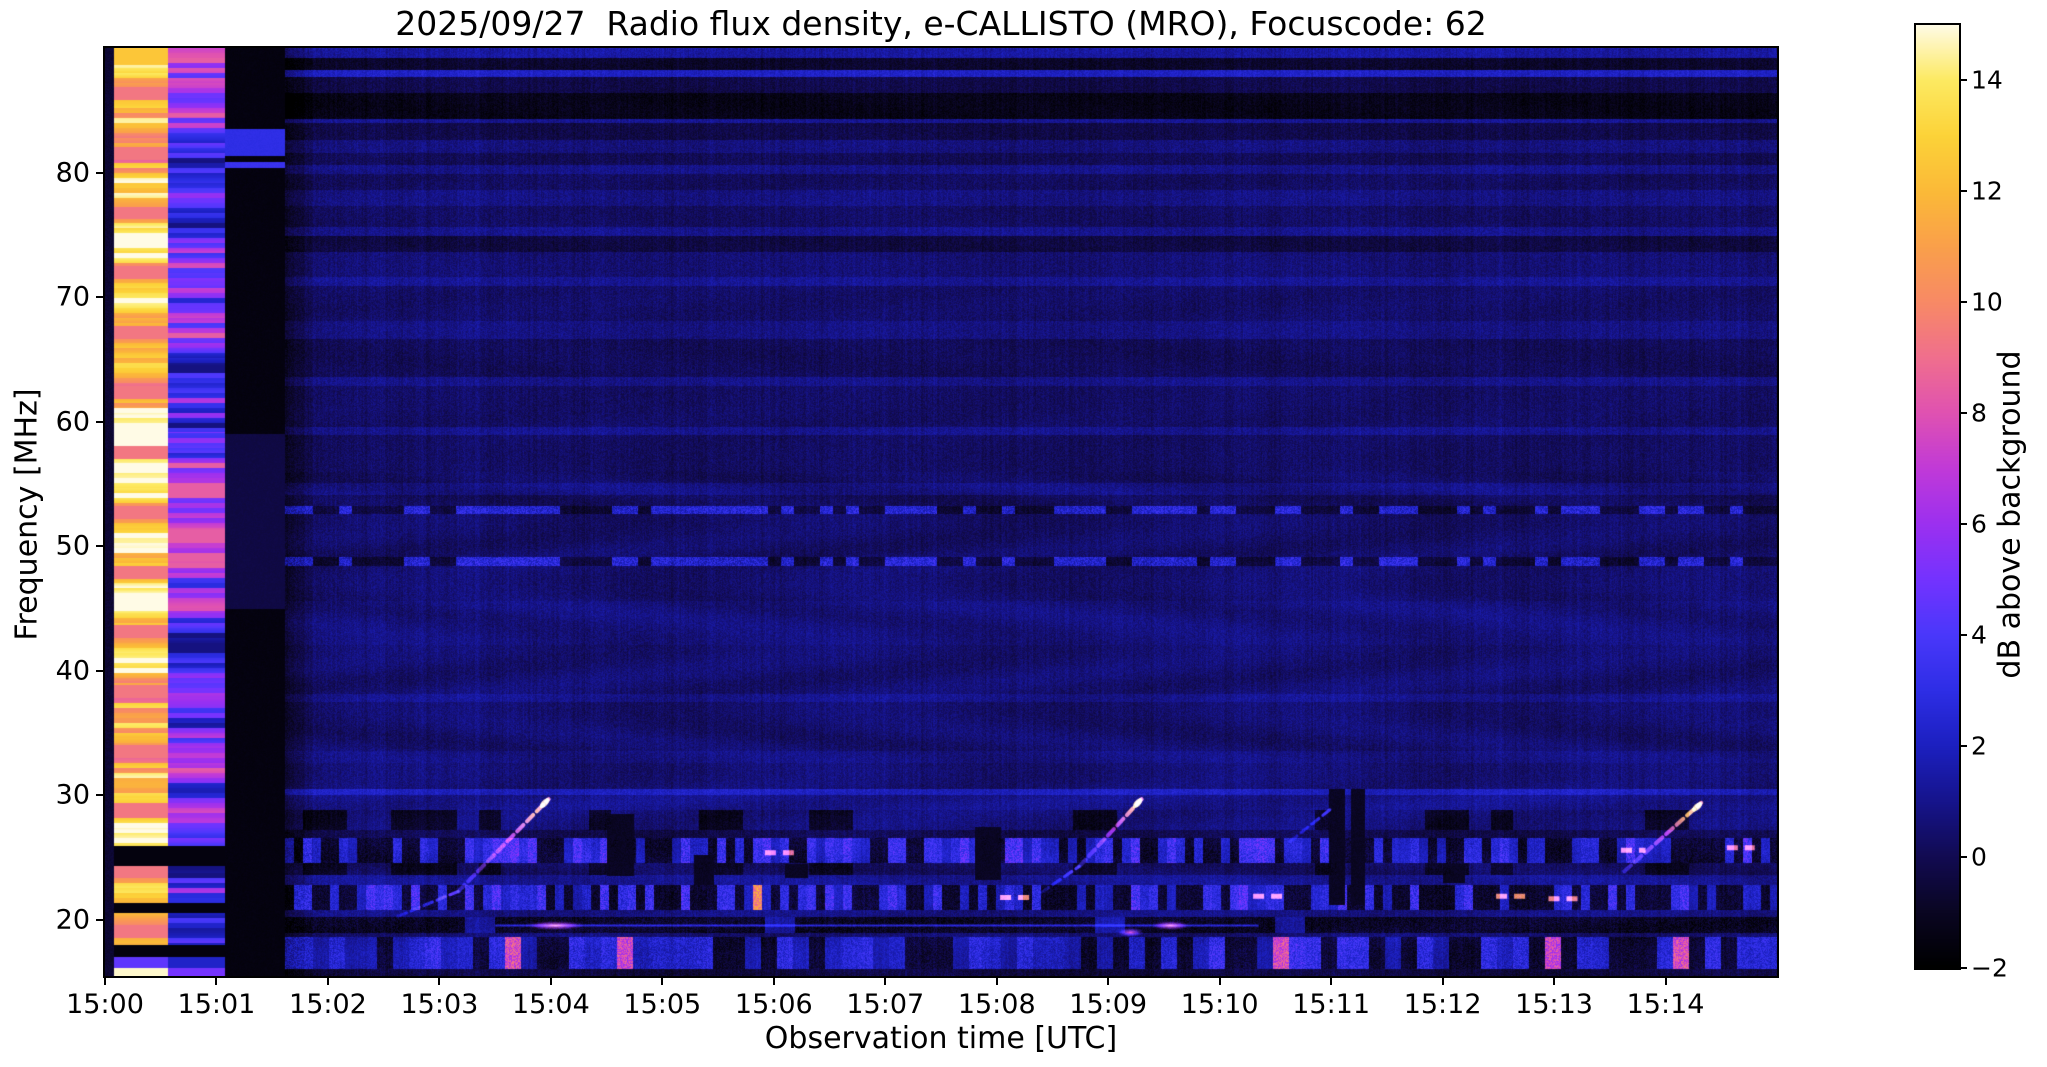 The height and width of the screenshot is (1067, 2047). I want to click on x-tick-label: 15:06, so click(773, 1004).